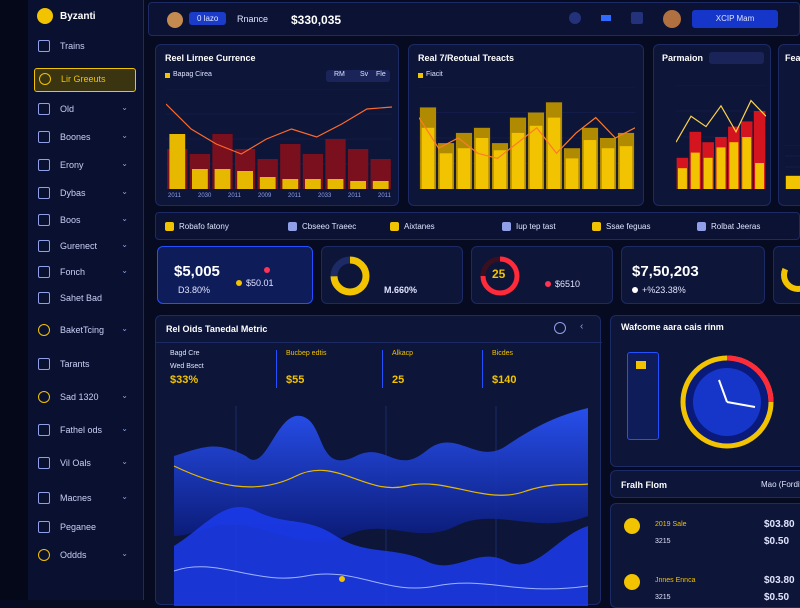  I want to click on kpi-card: $7,50,203 +%23.38%, so click(693, 275).